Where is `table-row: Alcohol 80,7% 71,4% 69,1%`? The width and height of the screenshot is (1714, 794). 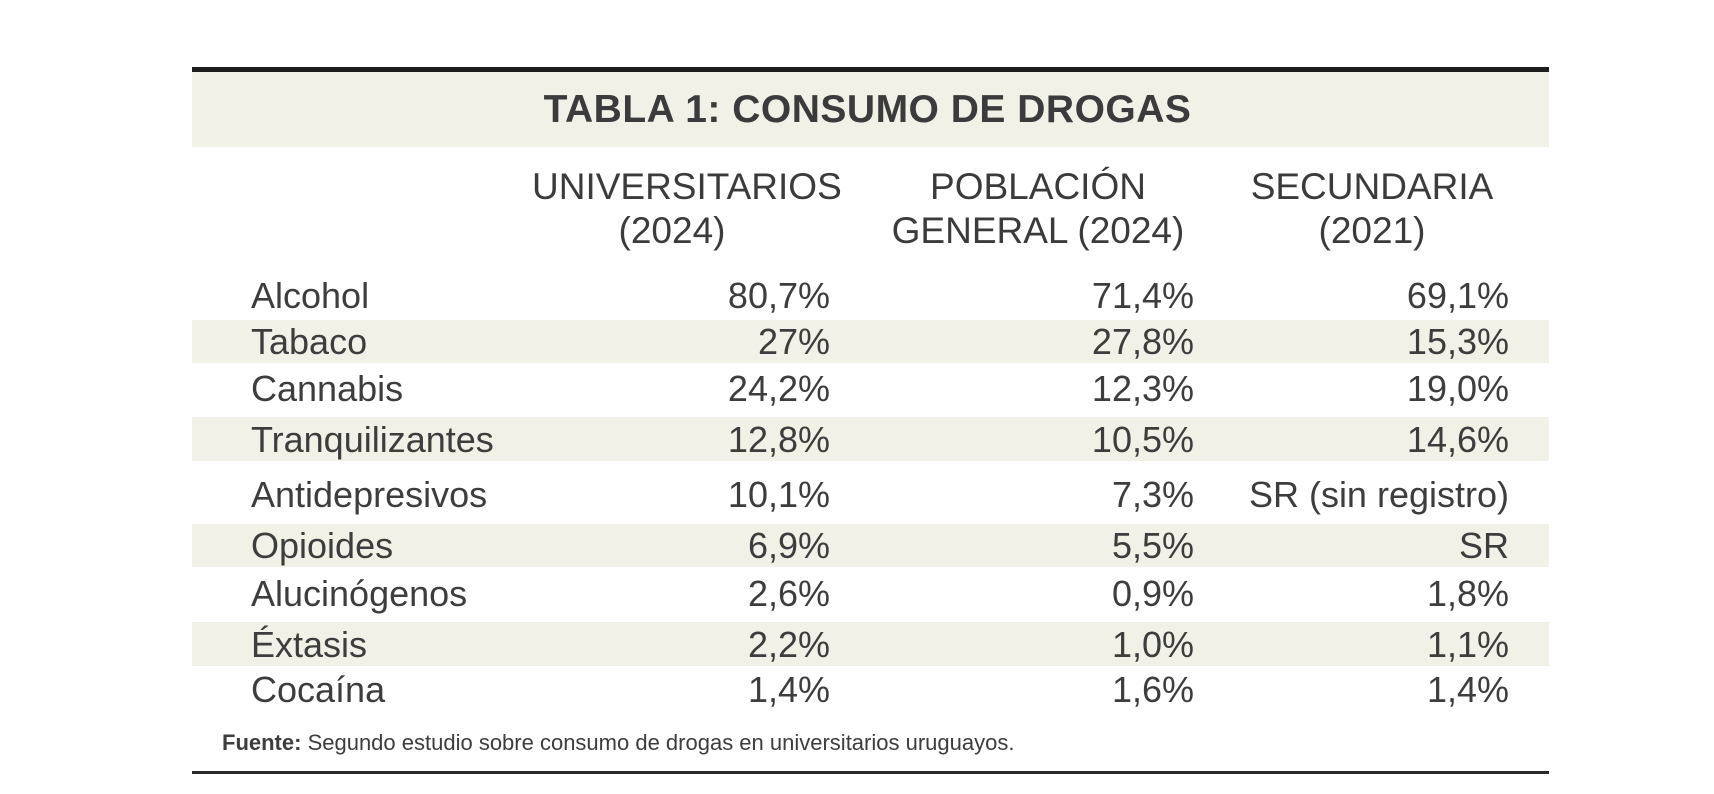
table-row: Alcohol 80,7% 71,4% 69,1% is located at coordinates (870, 295).